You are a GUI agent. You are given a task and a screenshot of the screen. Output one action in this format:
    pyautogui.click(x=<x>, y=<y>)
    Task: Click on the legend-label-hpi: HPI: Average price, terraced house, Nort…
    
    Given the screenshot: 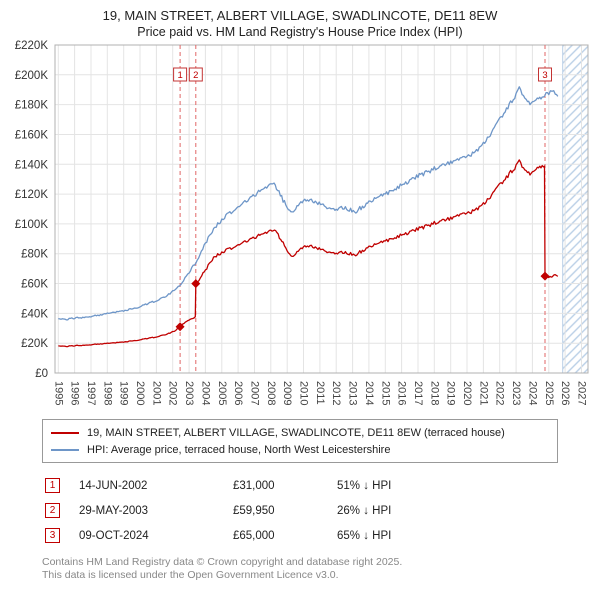 What is the action you would take?
    pyautogui.click(x=239, y=449)
    